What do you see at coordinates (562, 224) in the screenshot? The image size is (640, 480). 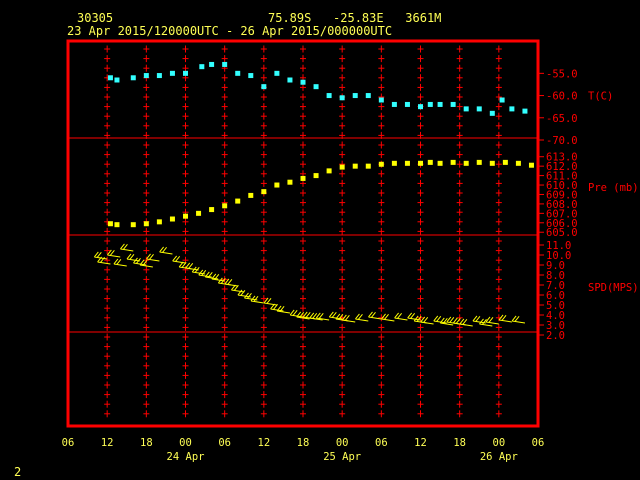 I see `y-tick-label: 606.0` at bounding box center [562, 224].